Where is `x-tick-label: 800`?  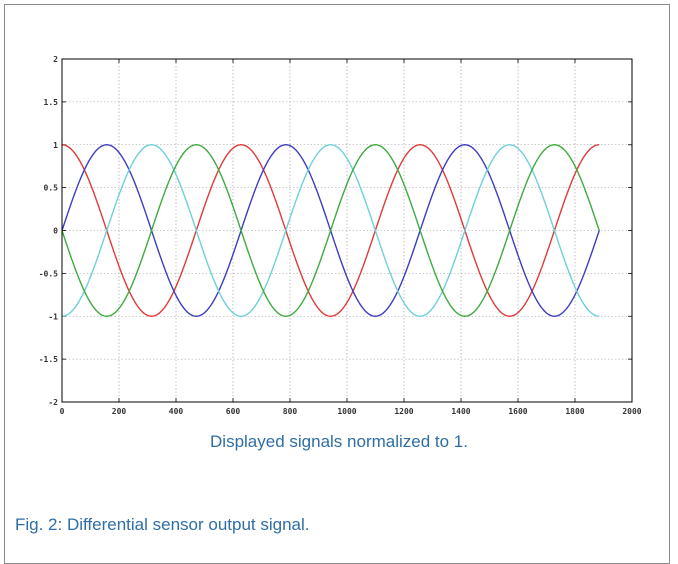 x-tick-label: 800 is located at coordinates (290, 411).